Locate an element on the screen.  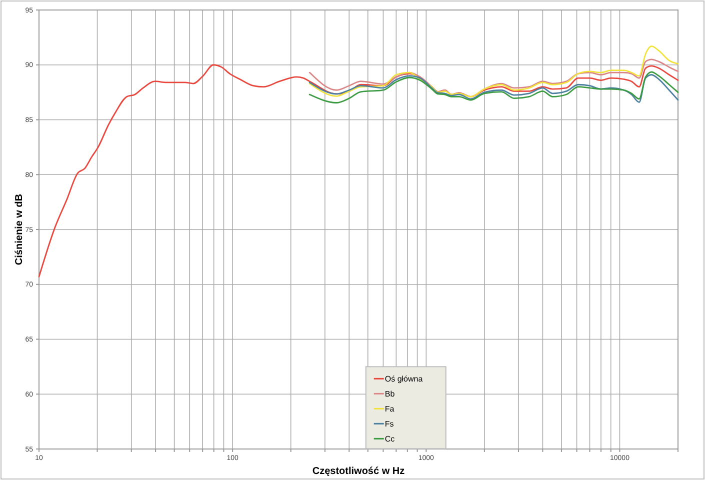
legend-label: Oś główna is located at coordinates (404, 379).